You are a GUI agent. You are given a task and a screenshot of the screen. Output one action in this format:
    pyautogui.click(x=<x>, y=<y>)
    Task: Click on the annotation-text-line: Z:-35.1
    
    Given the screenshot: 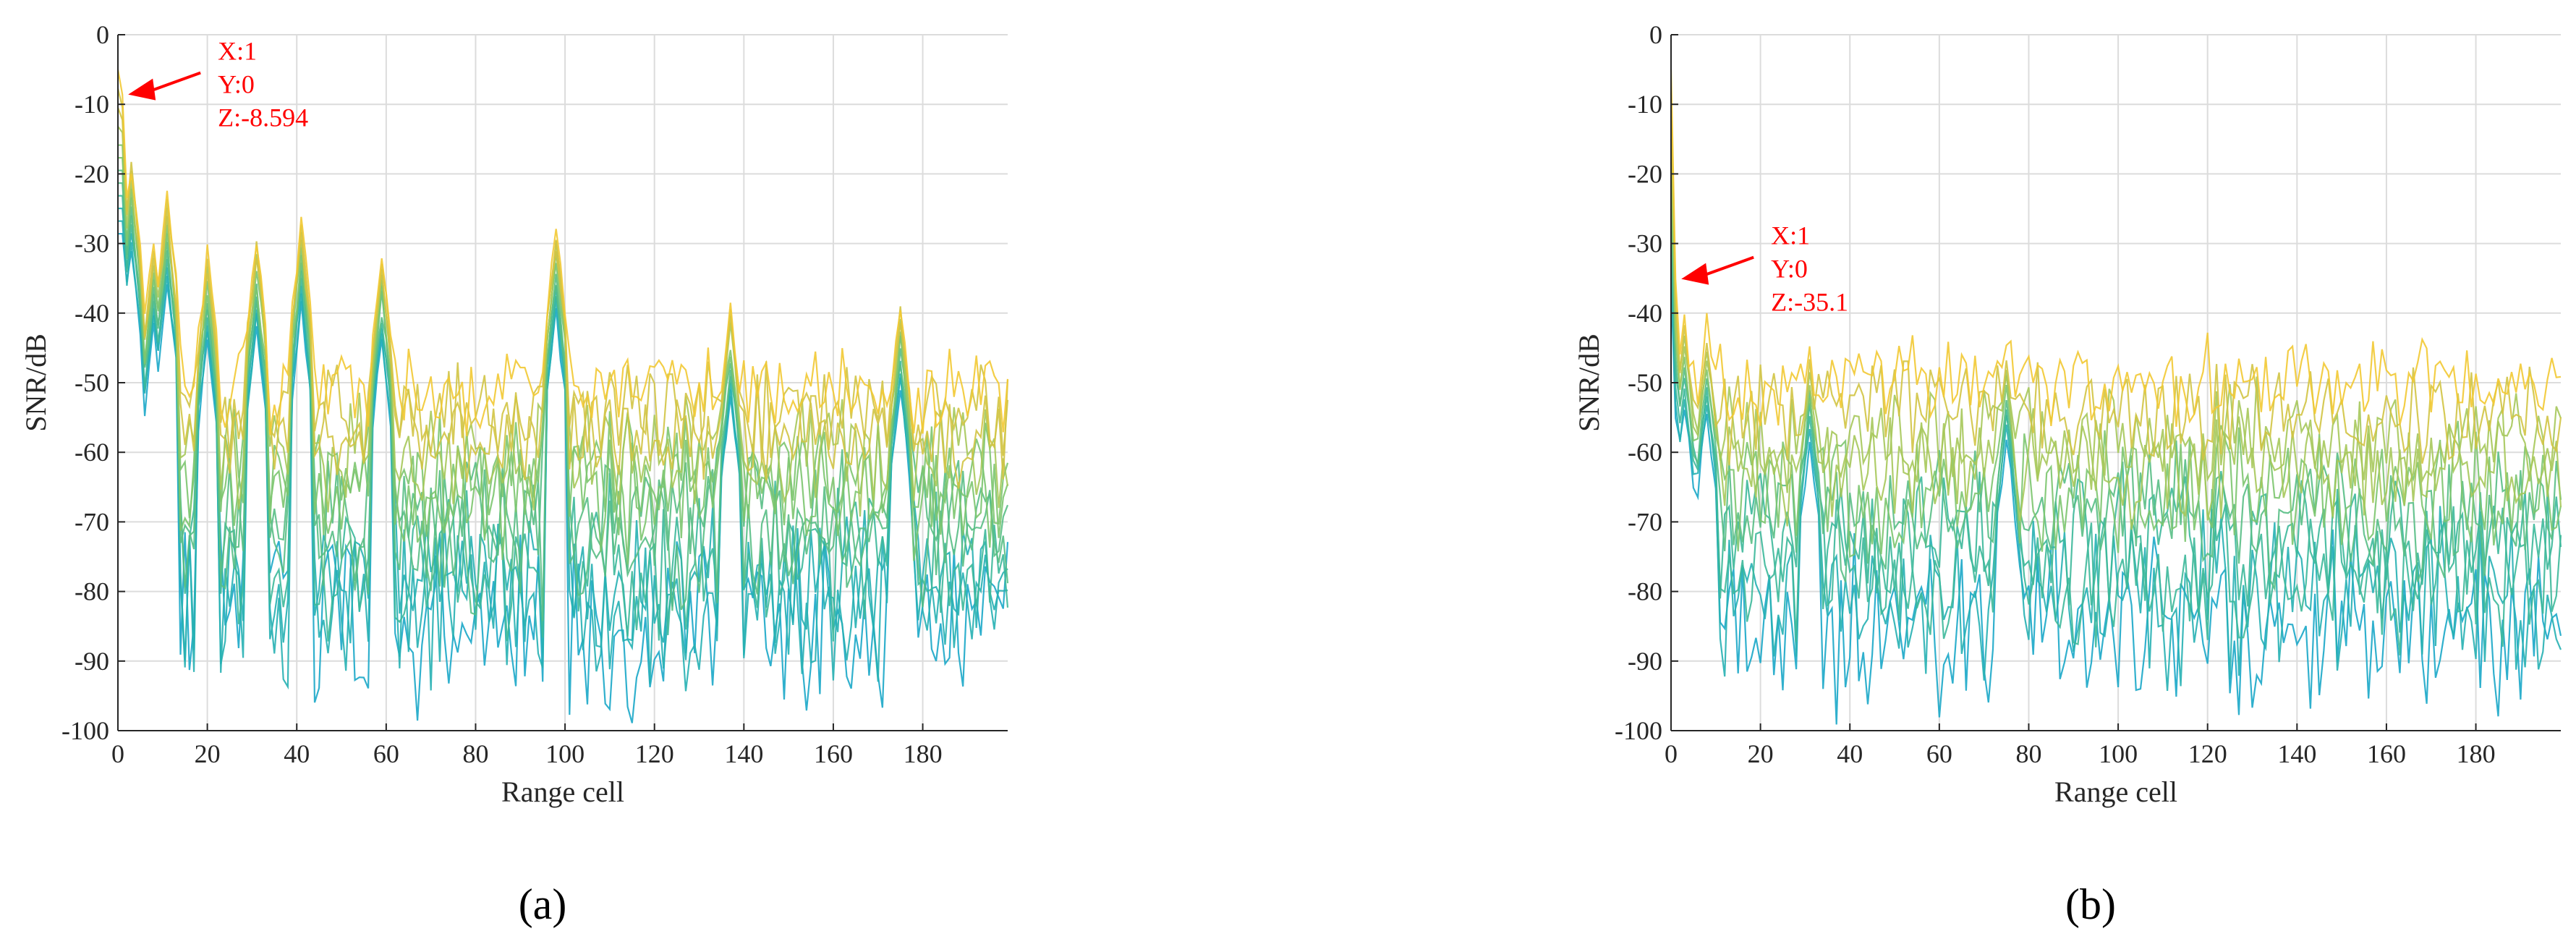 What is the action you would take?
    pyautogui.click(x=1809, y=302)
    